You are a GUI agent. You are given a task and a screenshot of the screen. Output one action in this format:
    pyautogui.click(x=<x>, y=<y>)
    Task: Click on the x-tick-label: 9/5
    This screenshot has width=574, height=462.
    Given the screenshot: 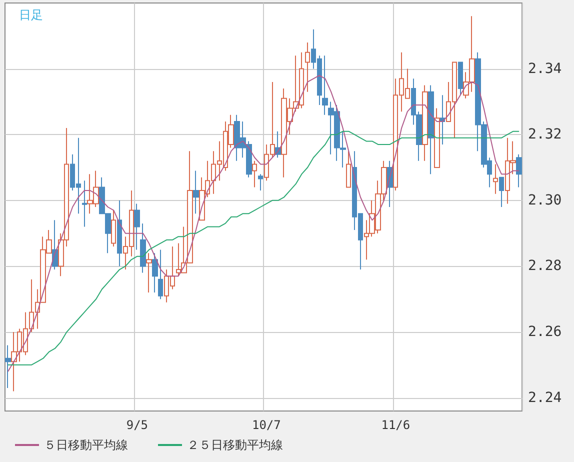 What is the action you would take?
    pyautogui.click(x=137, y=425)
    